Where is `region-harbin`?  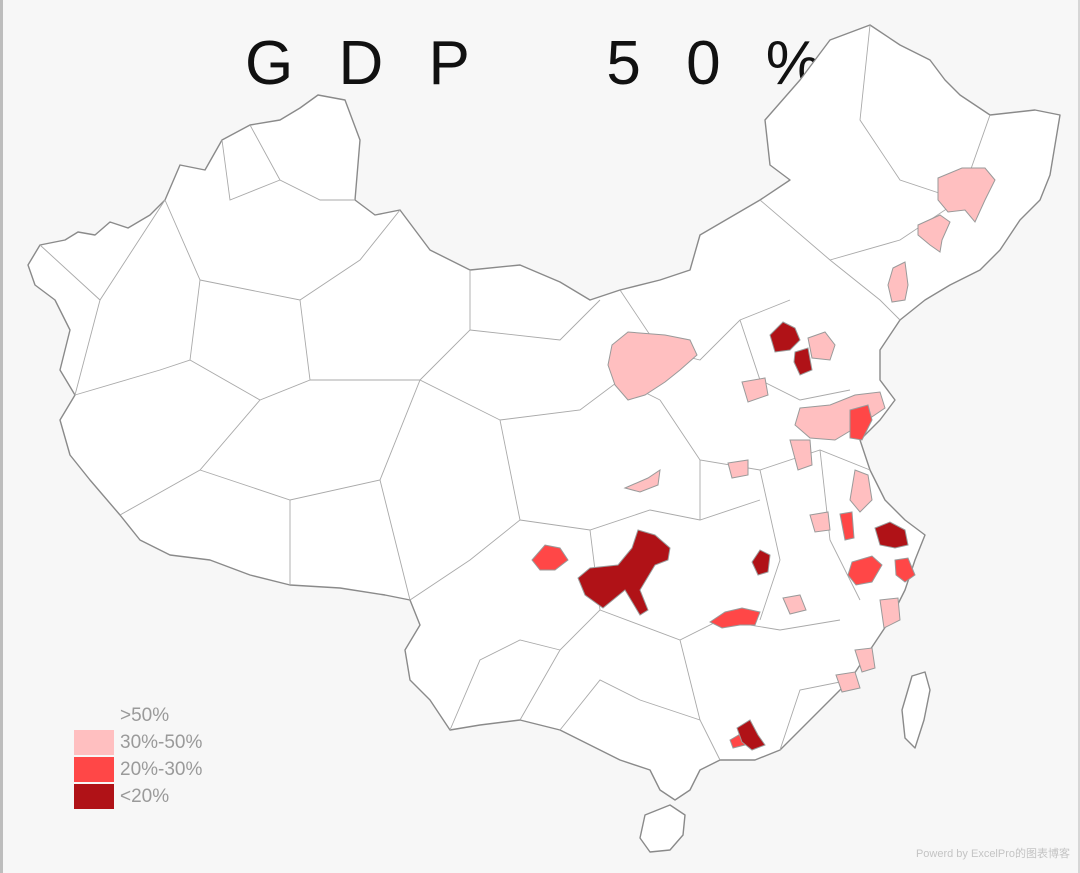
region-harbin is located at coordinates (966, 195).